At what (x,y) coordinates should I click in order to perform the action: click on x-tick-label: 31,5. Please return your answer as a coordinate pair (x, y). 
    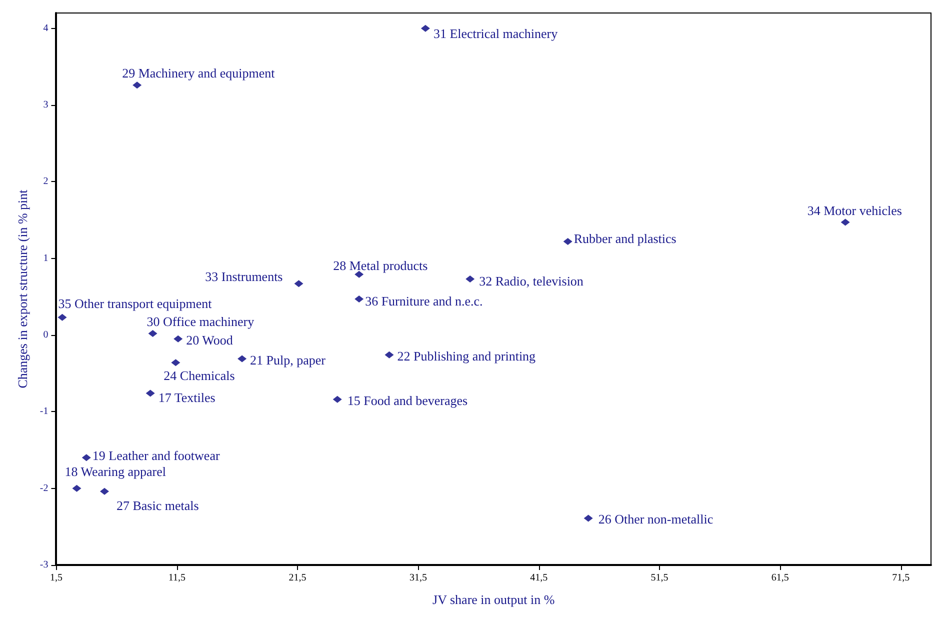
    Looking at the image, I should click on (418, 578).